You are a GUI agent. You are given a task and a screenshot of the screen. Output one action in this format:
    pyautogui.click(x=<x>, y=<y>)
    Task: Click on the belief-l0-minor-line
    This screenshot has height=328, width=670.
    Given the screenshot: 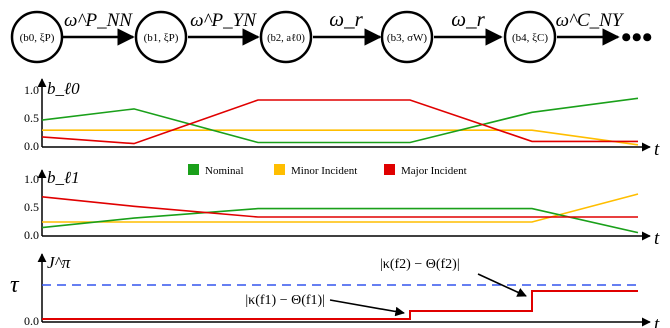 What is the action you would take?
    pyautogui.click(x=340, y=137)
    